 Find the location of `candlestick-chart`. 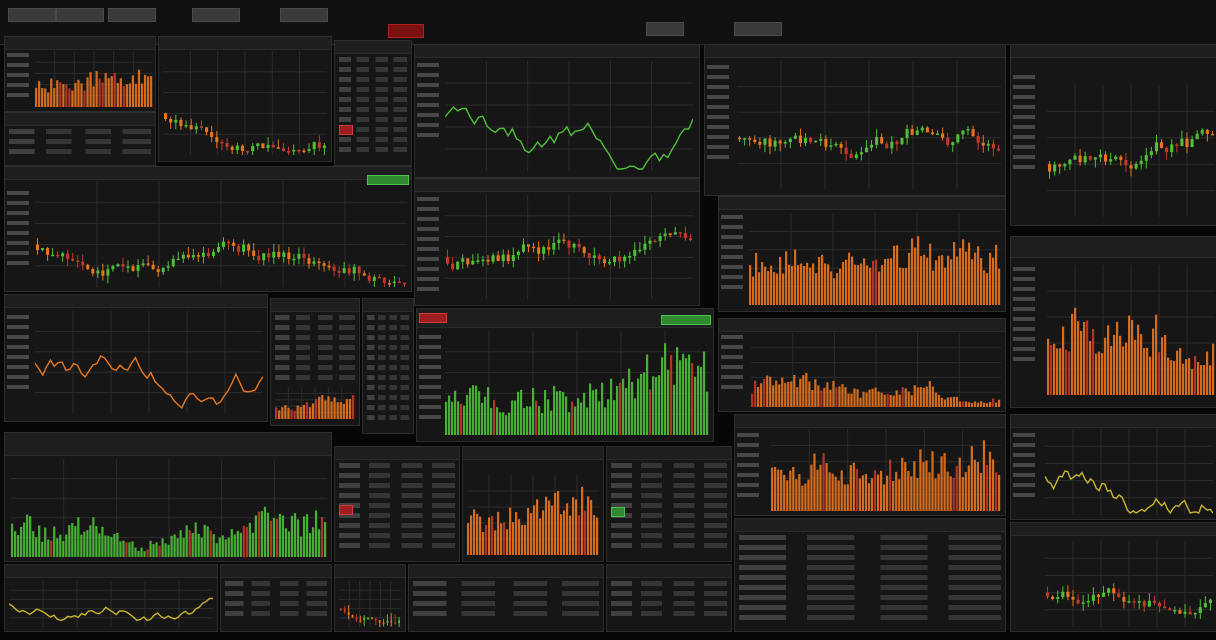

candlestick-chart is located at coordinates (869, 125).